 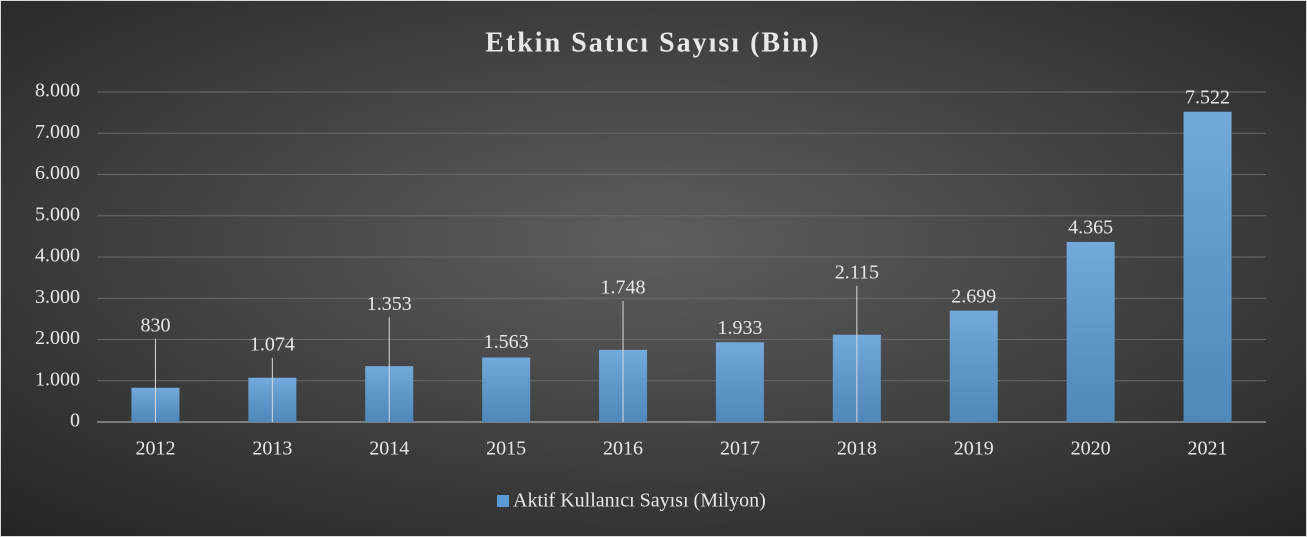 What do you see at coordinates (857, 272) in the screenshot?
I see `data-label: 2.115` at bounding box center [857, 272].